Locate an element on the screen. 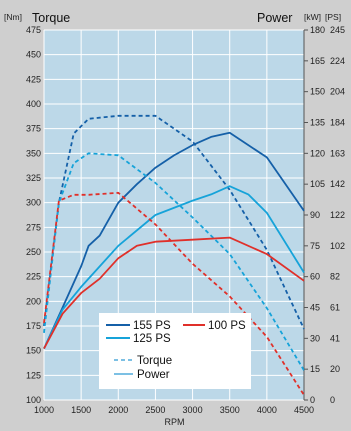 This screenshot has width=351, height=431. torque-tick-400: 400 is located at coordinates (33, 104).